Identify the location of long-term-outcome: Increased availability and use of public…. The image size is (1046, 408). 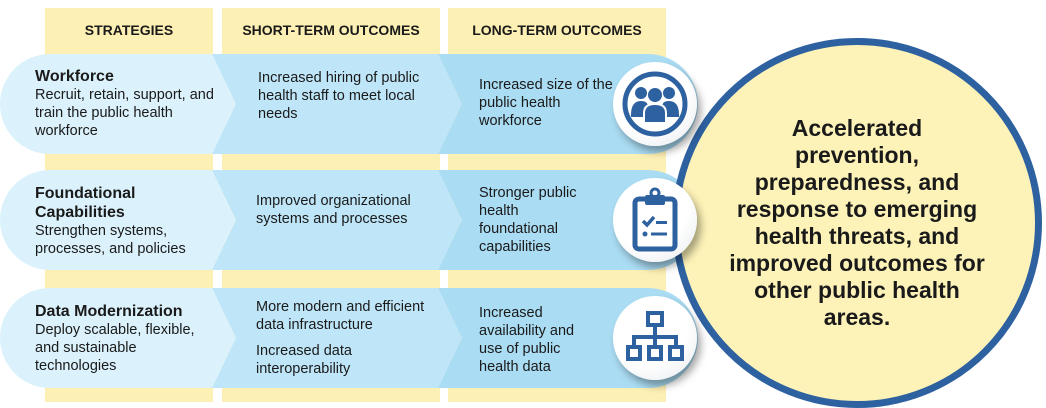
(527, 340).